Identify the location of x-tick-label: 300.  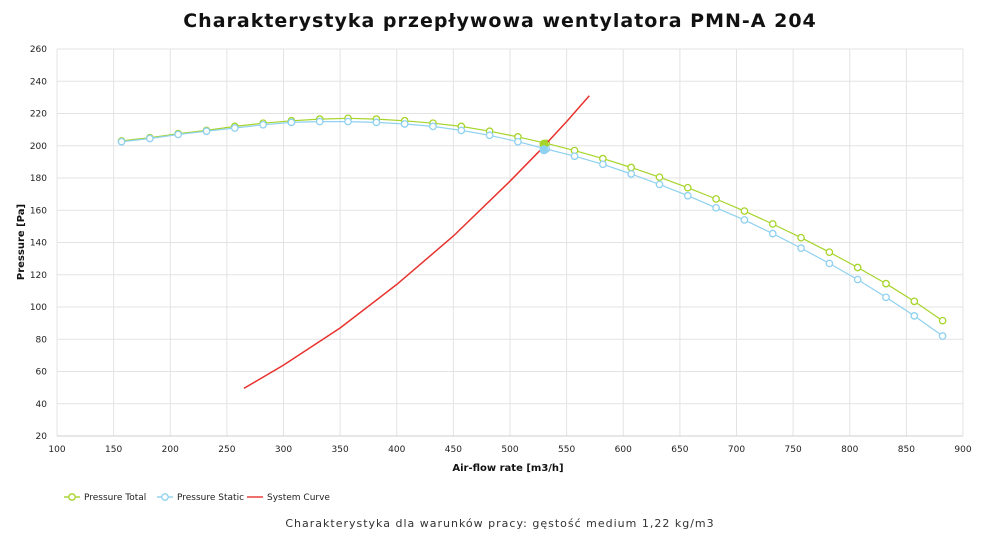
(283, 450).